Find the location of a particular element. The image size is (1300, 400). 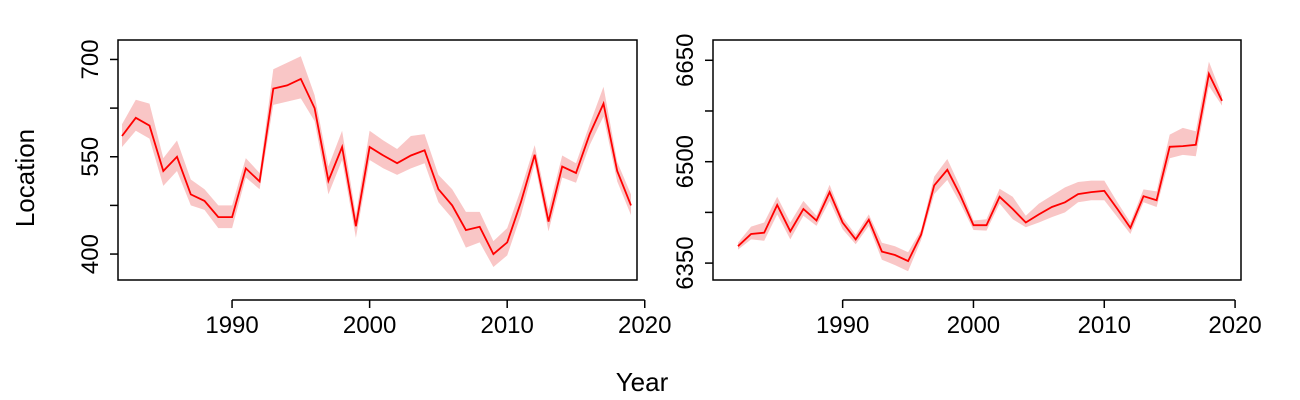

y-axis-label: Location is located at coordinates (25, 178).